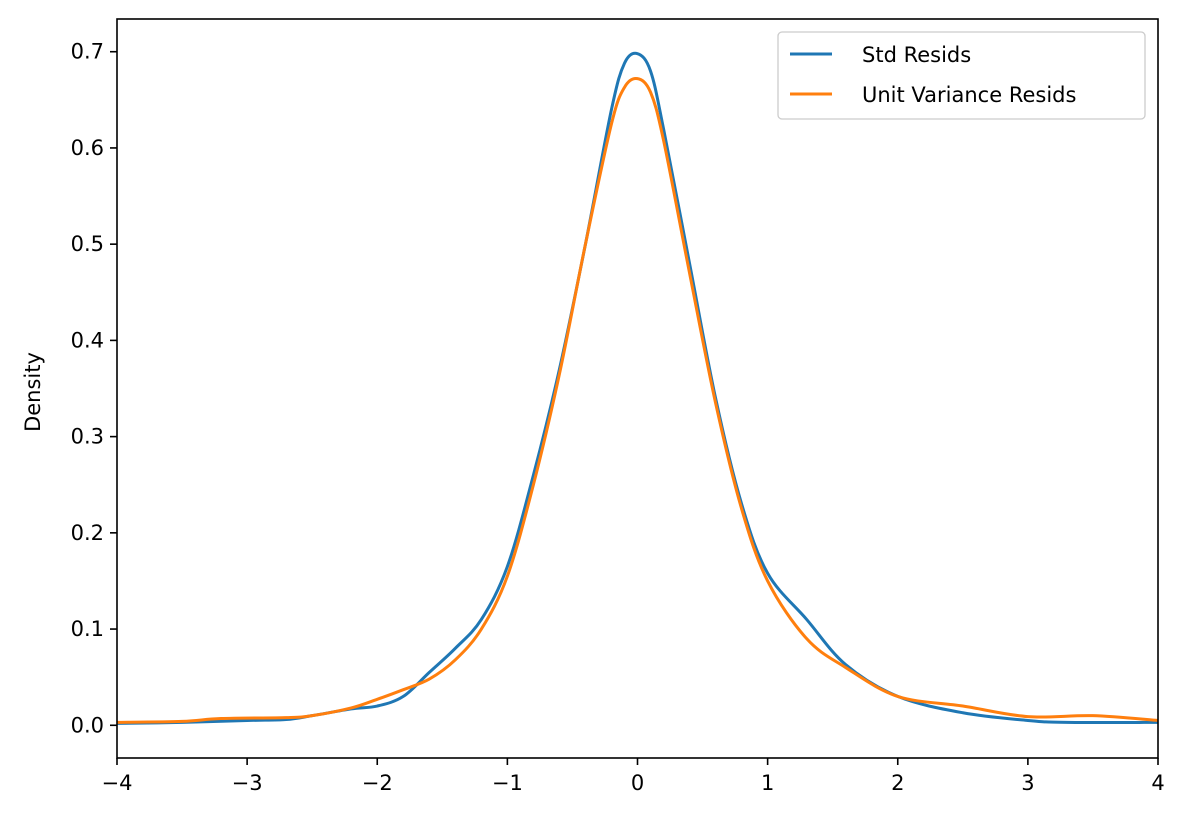  I want to click on legend-box, so click(961, 75).